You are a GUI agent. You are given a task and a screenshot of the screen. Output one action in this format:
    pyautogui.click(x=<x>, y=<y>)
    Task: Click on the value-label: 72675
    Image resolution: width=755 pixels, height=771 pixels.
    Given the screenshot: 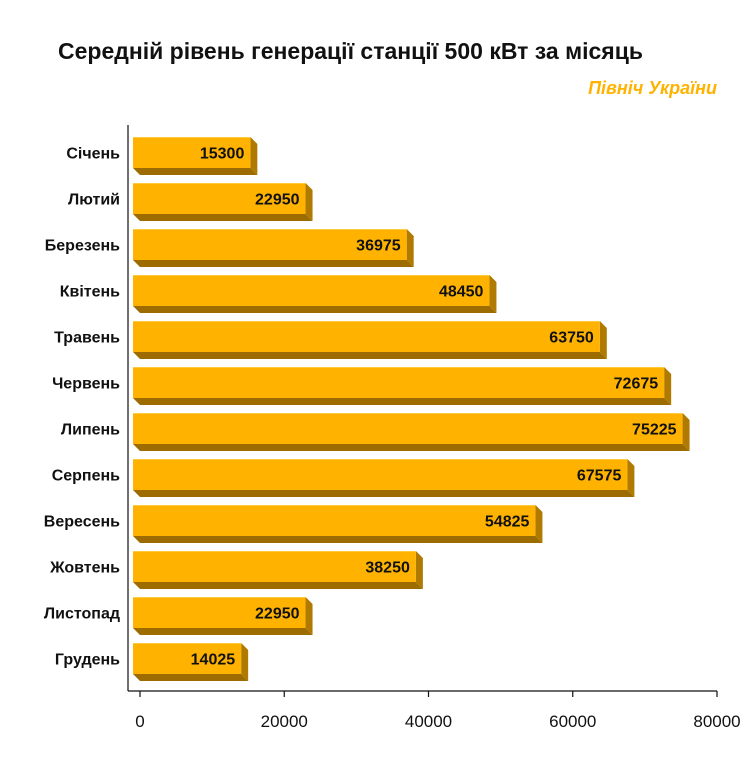 What is the action you would take?
    pyautogui.click(x=636, y=384)
    